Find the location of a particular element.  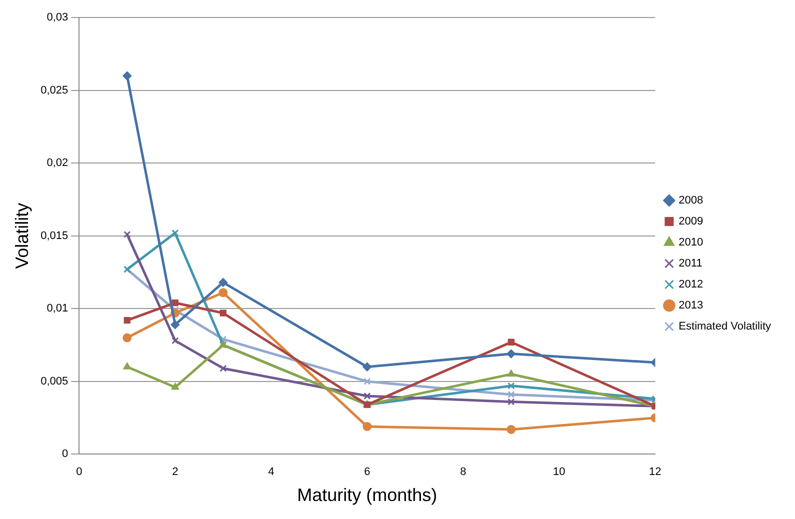

x-tick-label: 12 is located at coordinates (655, 472).